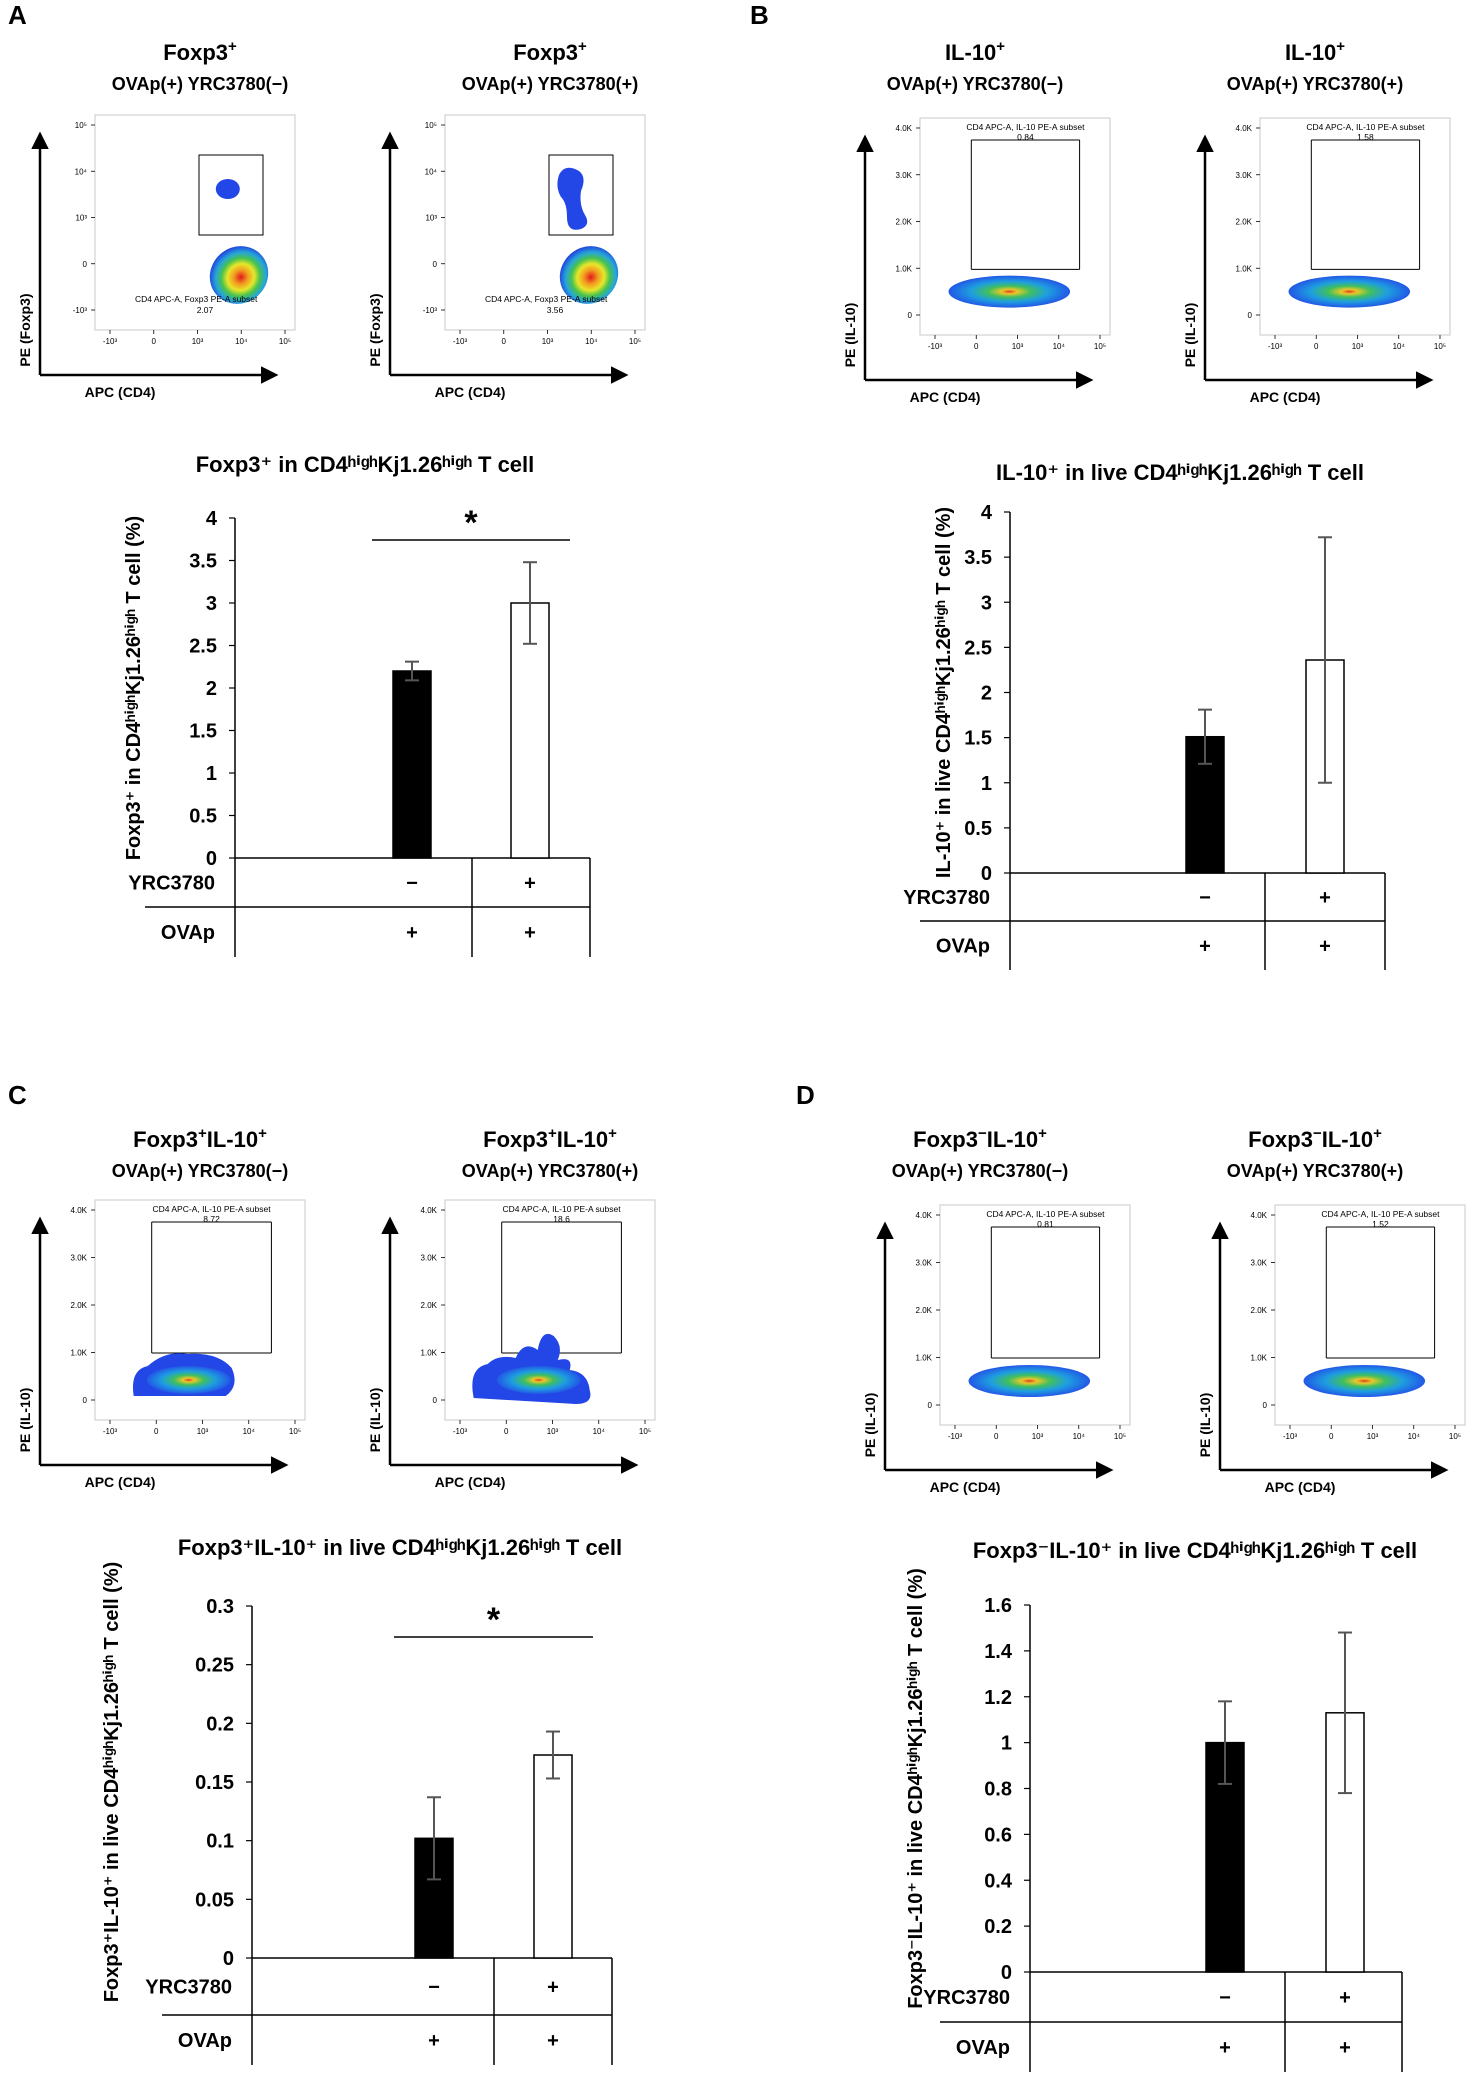 The width and height of the screenshot is (1476, 2084). I want to click on flow-subtitle: OVAp(+) YRC3780(+), so click(1315, 84).